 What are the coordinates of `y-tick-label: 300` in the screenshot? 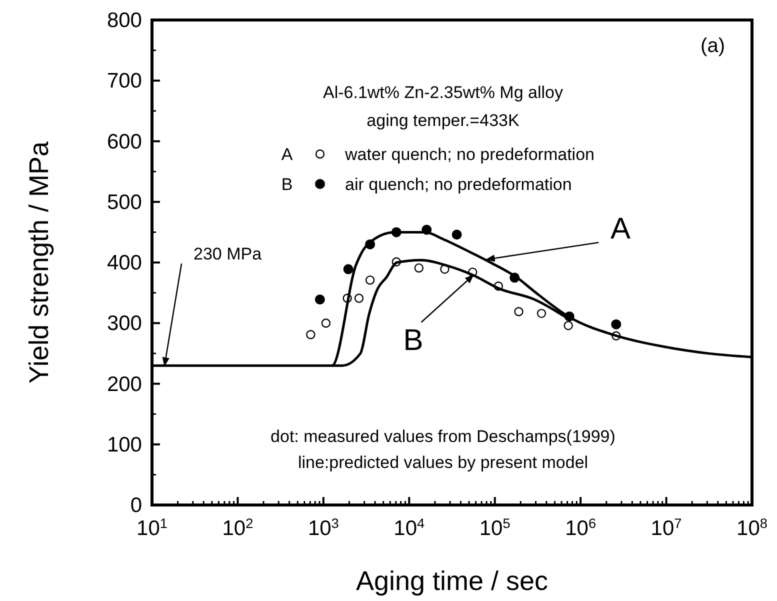 It's located at (124, 324).